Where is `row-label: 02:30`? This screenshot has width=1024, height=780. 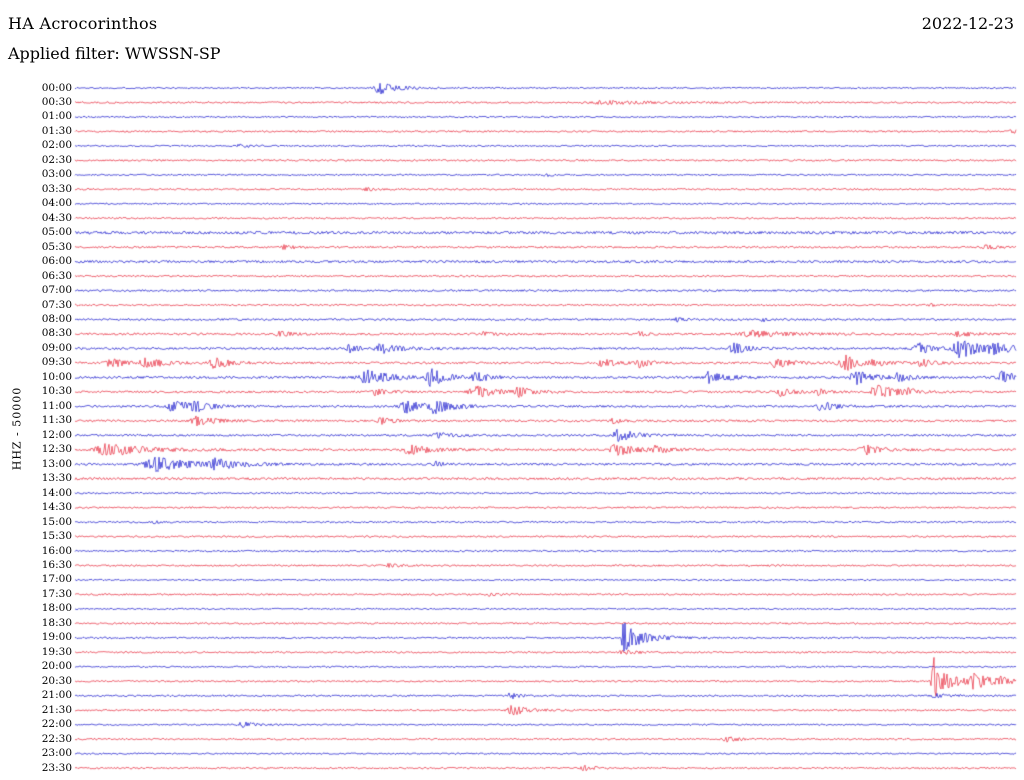 row-label: 02:30 is located at coordinates (56, 159).